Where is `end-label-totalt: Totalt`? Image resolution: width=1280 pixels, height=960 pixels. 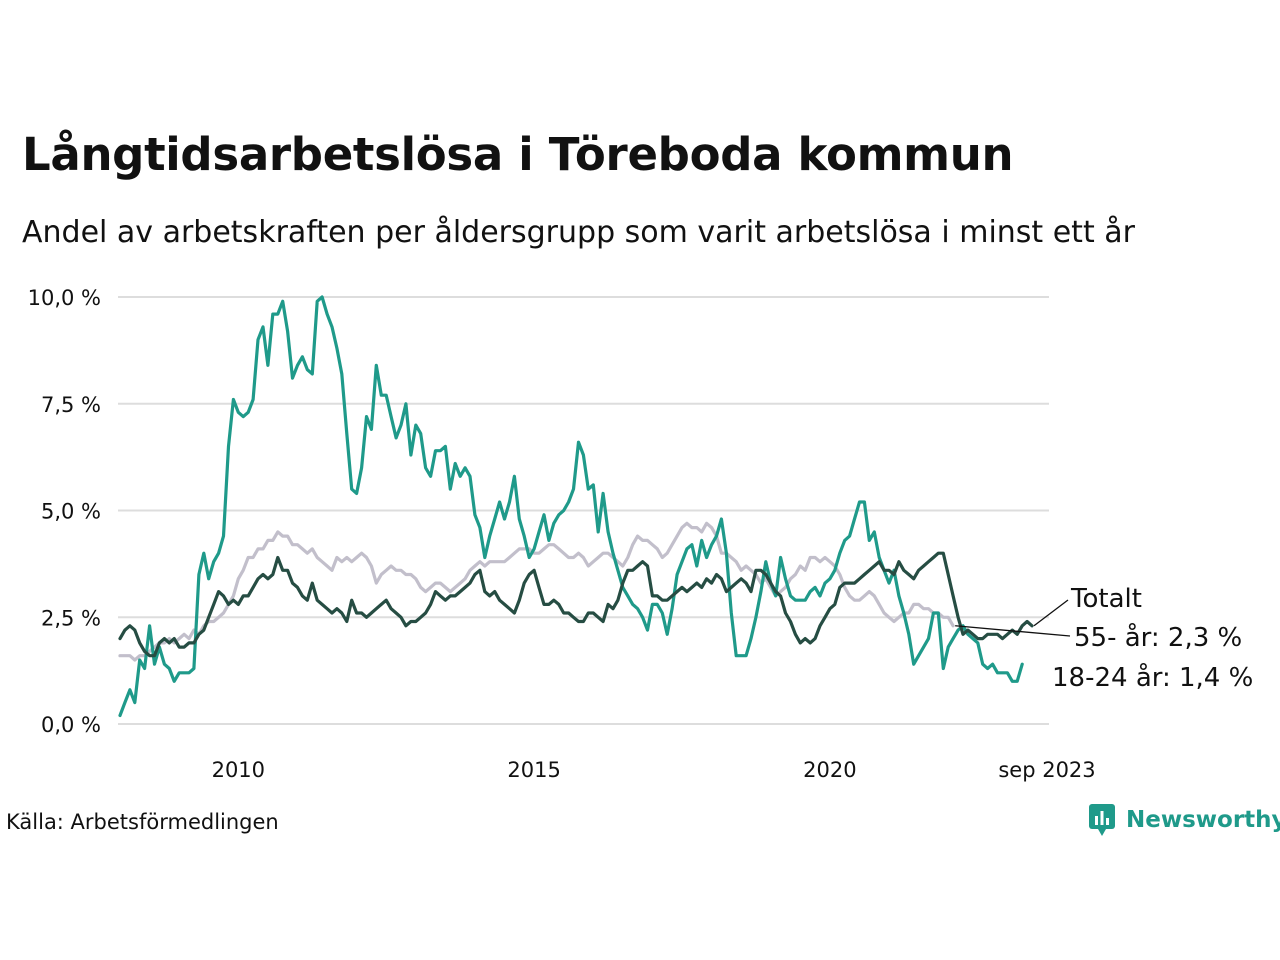 end-label-totalt: Totalt is located at coordinates (1106, 599).